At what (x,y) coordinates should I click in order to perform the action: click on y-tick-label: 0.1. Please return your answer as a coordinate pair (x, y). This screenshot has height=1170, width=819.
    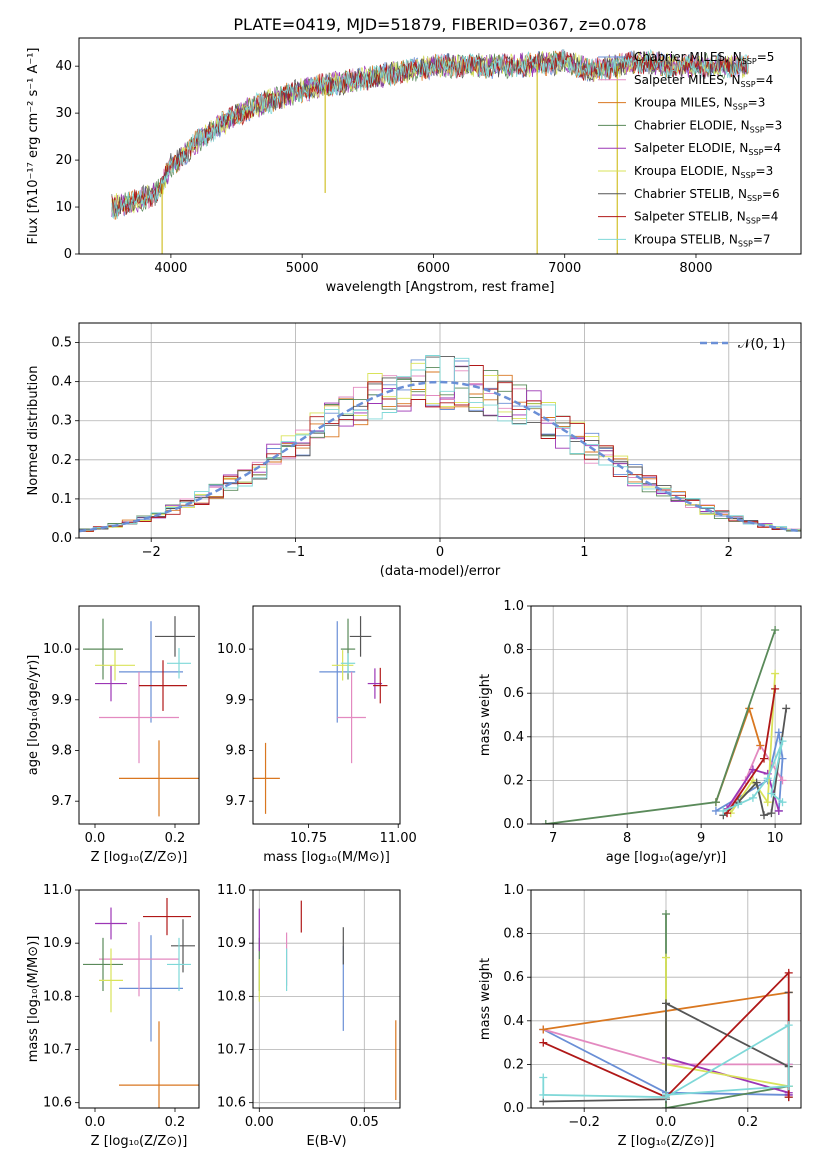
    Looking at the image, I should click on (61, 499).